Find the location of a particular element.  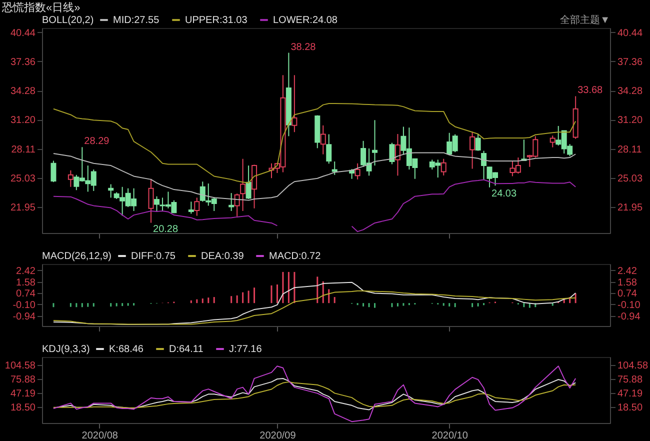

y-tick-label: -0.94 is located at coordinates (24, 316).